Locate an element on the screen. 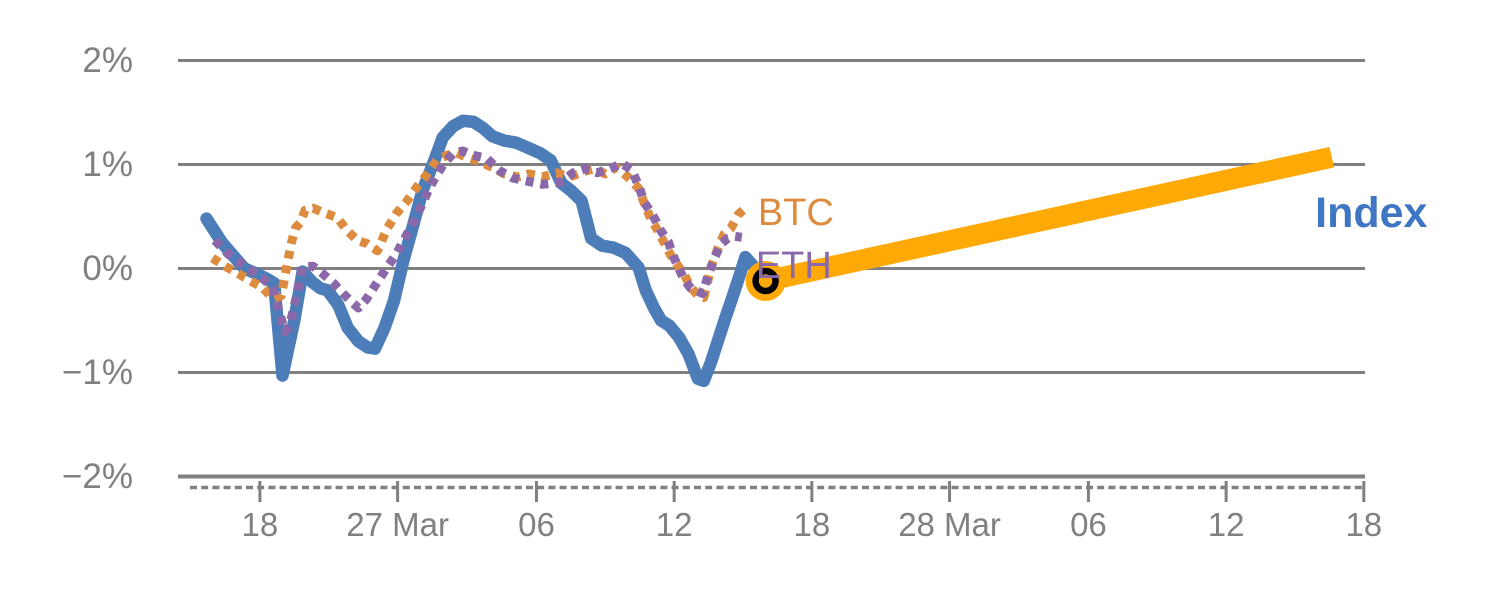 This screenshot has width=1500, height=600. y-tick-label: 1% is located at coordinates (107, 164).